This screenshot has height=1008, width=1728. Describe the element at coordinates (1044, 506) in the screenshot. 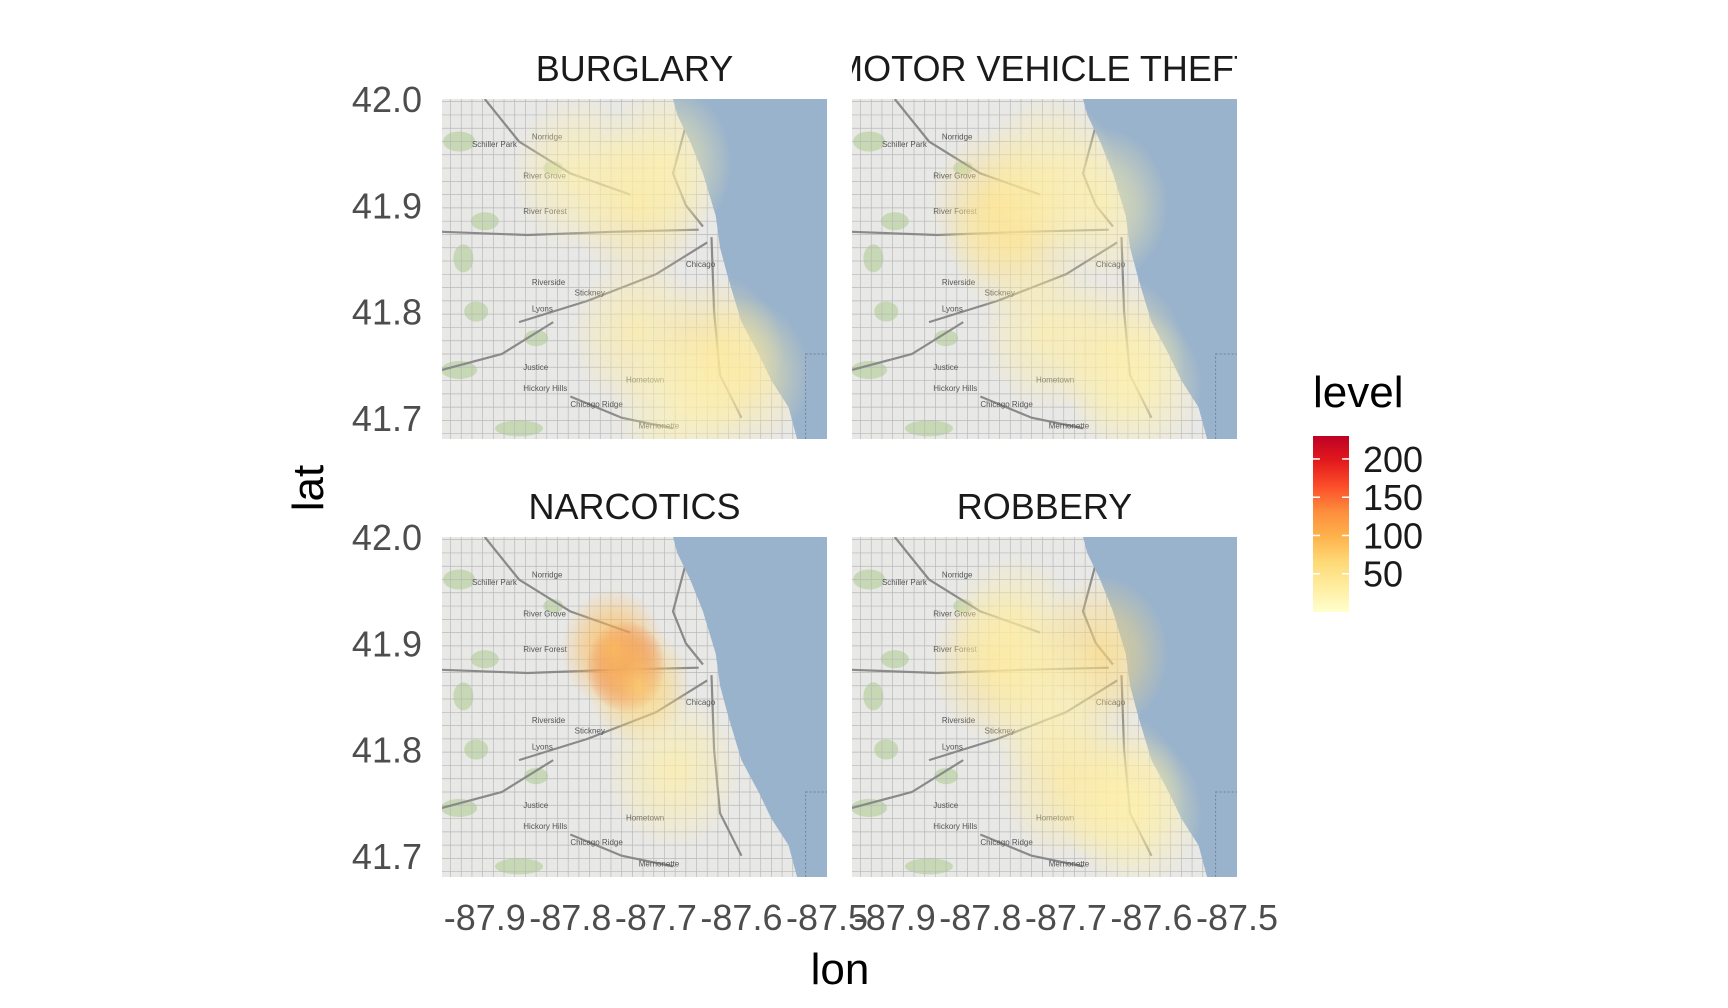

I see `facet-strip-label: ROBBERY` at that location.